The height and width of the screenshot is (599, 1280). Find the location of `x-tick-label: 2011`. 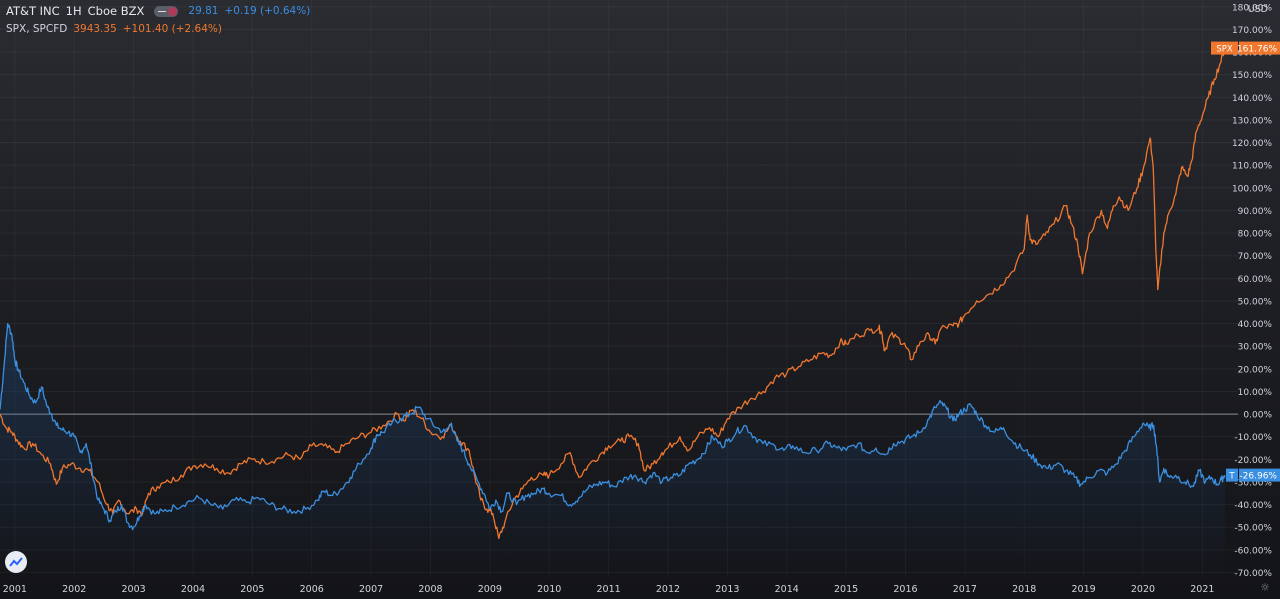

x-tick-label: 2011 is located at coordinates (609, 589).